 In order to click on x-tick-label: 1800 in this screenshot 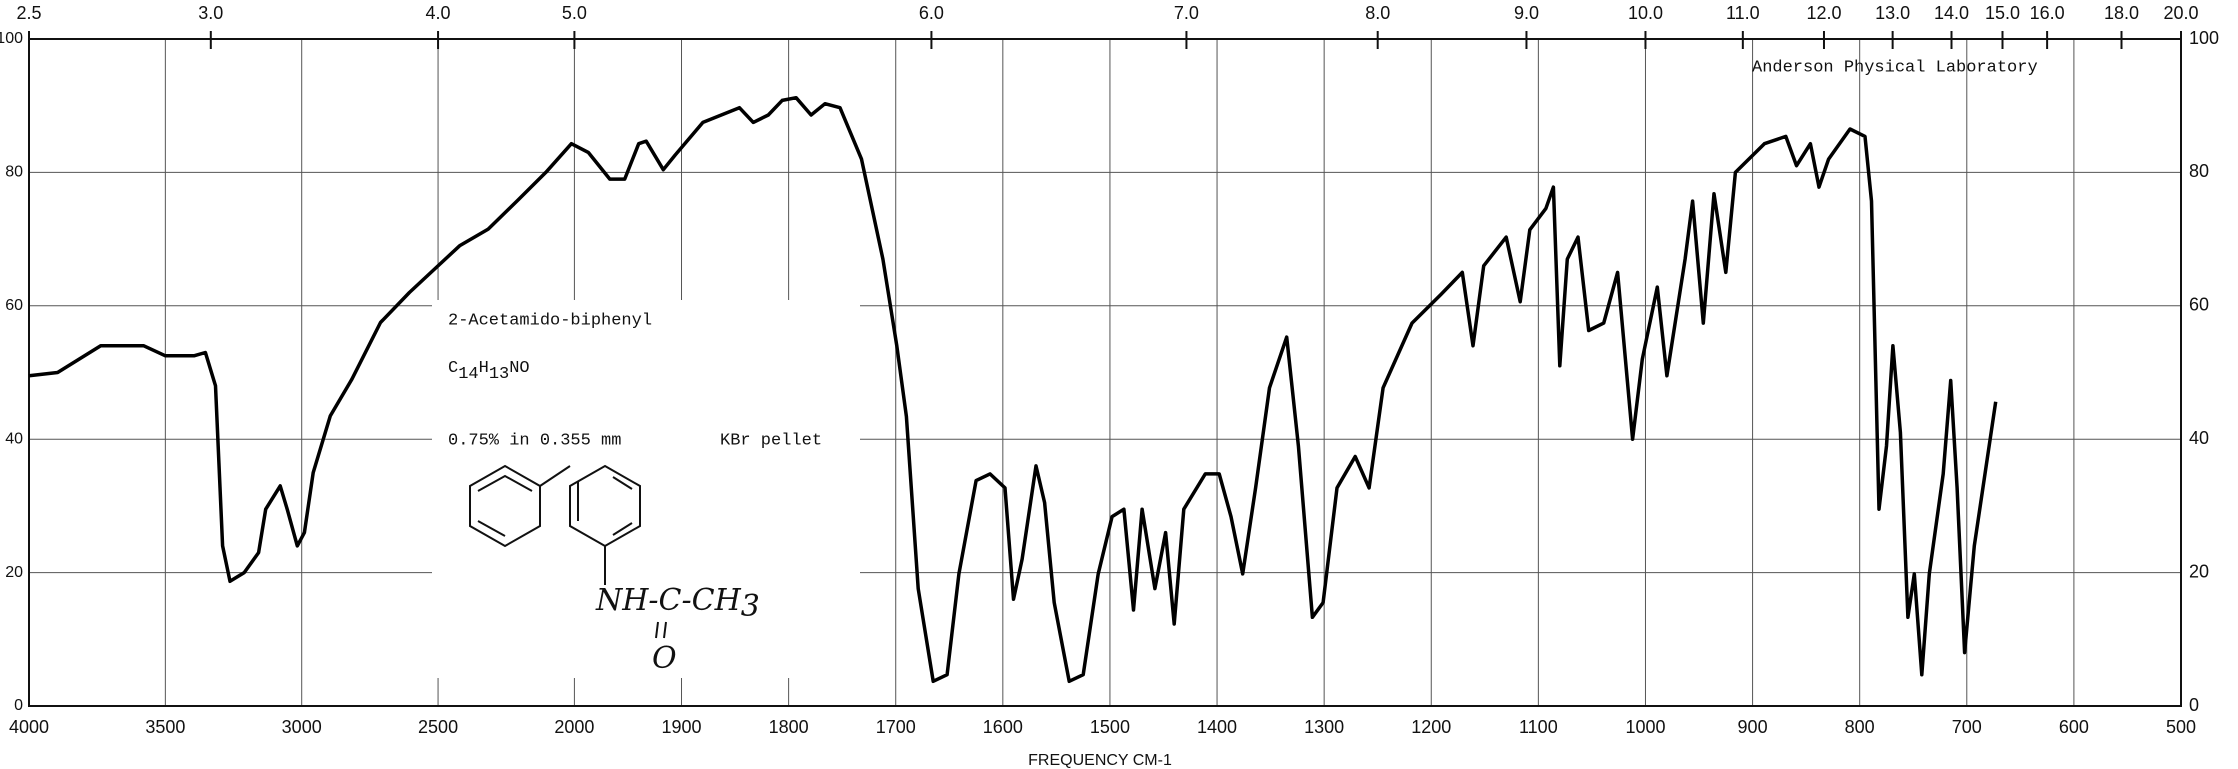, I will do `click(789, 727)`.